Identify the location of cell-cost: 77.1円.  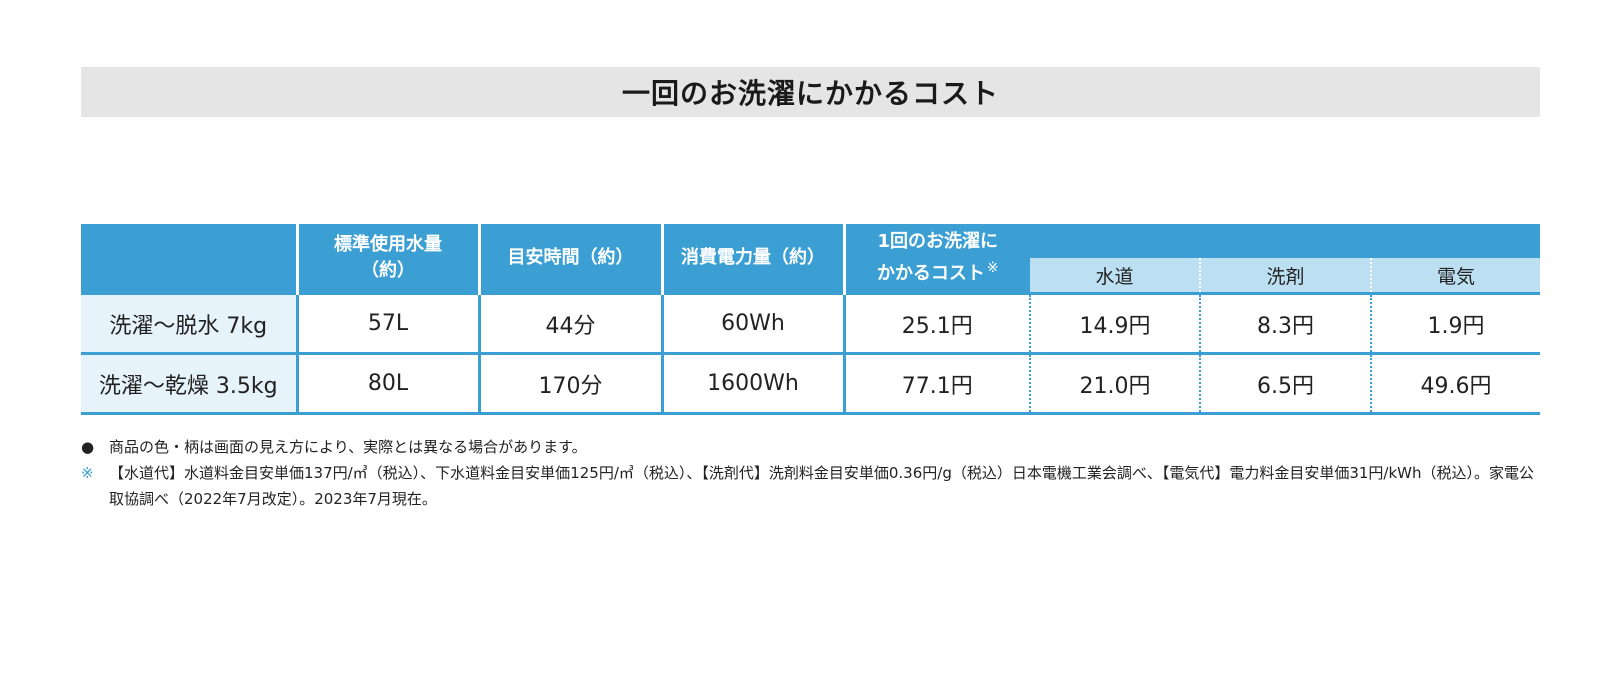
(936, 383).